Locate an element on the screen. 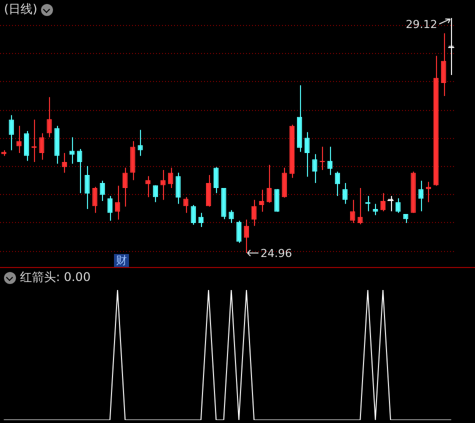  chart-title: 红箭头: 0.00 is located at coordinates (55, 277).